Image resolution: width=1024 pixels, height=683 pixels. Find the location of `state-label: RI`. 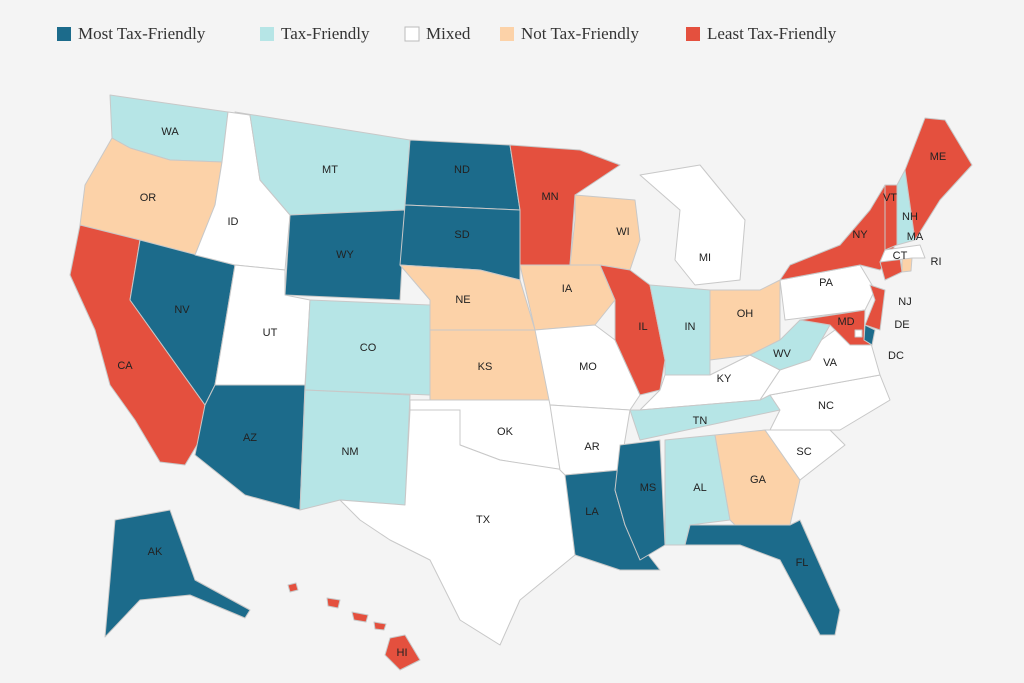

state-label: RI is located at coordinates (936, 262).